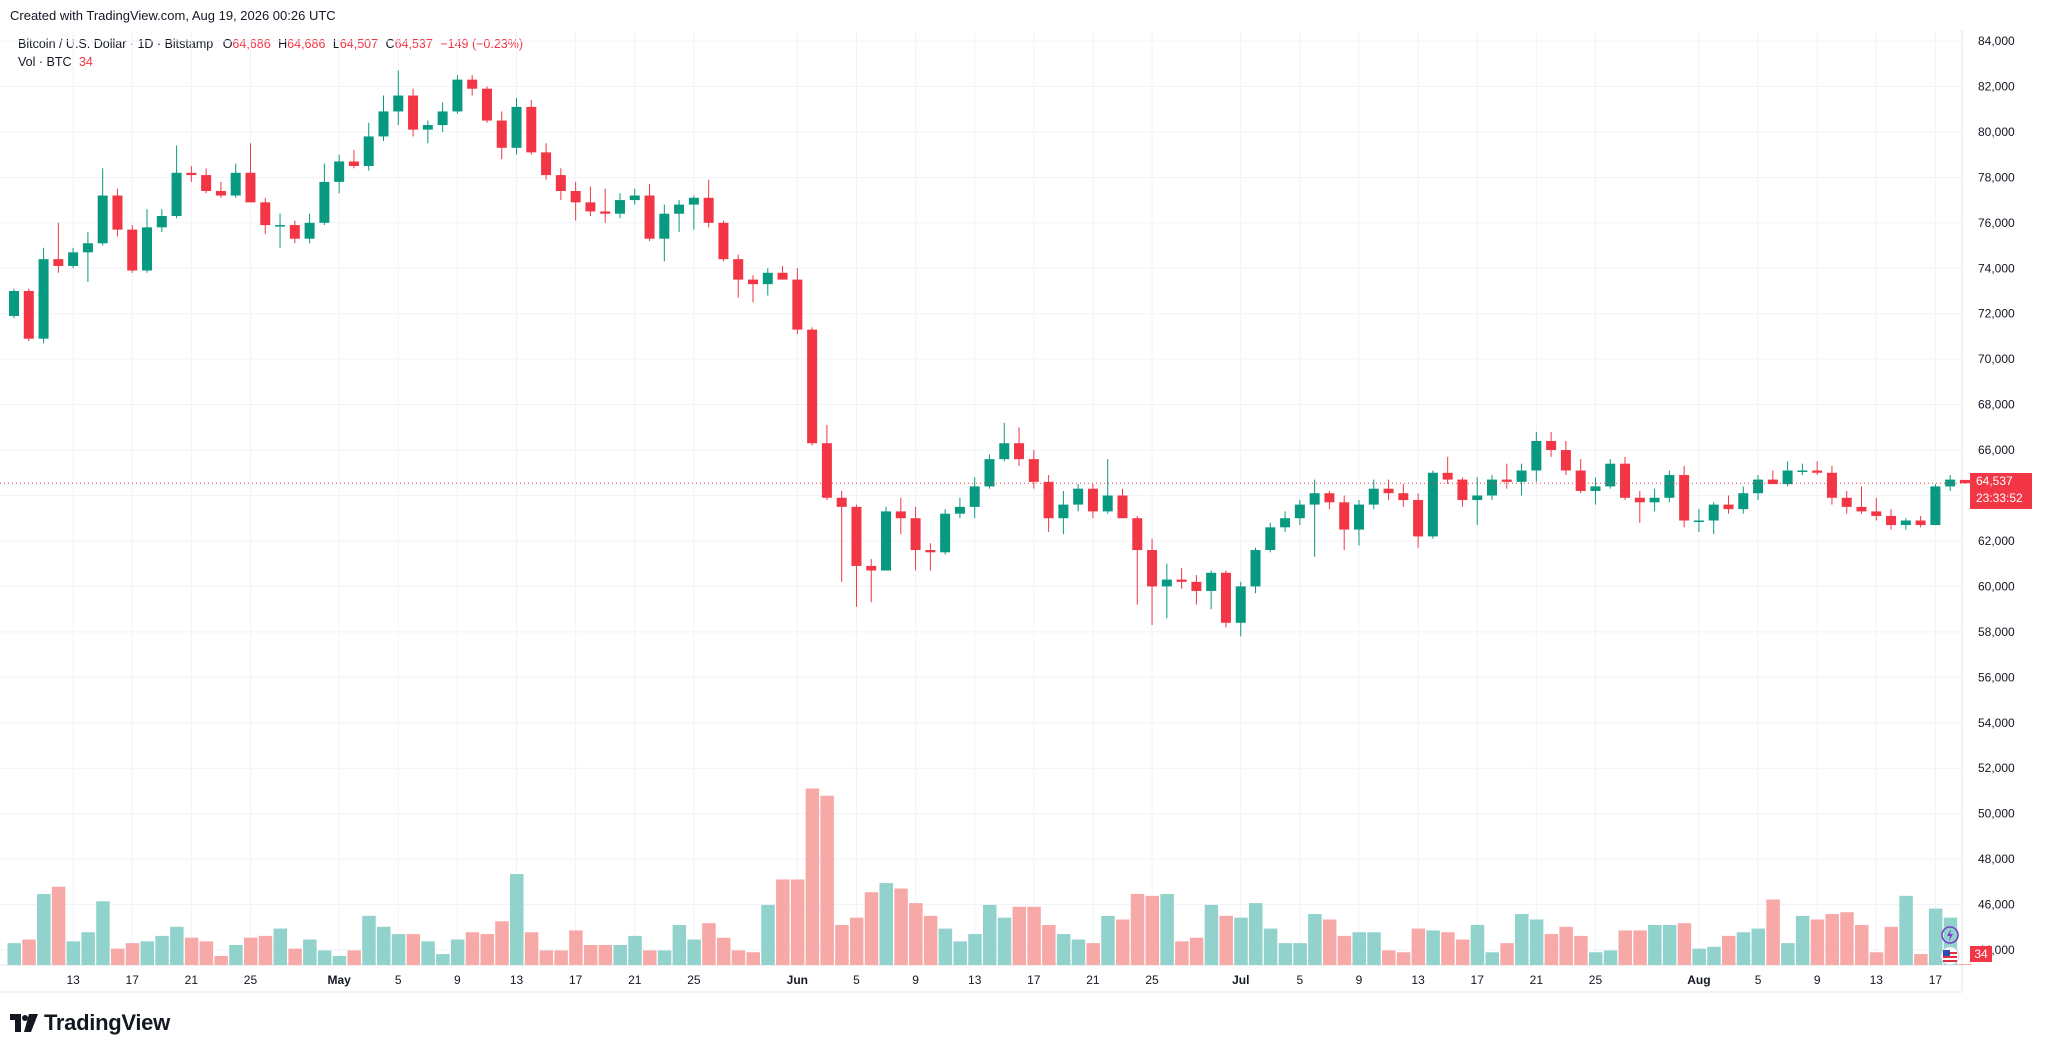 This screenshot has width=2048, height=1057. I want to click on price-tick-label: 74,000, so click(1996, 268).